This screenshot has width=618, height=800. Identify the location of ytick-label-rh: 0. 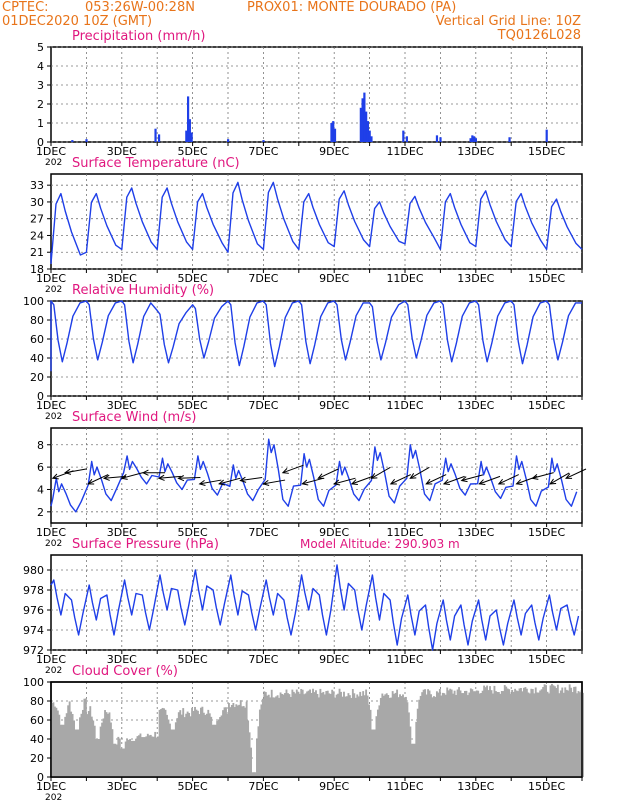
(40, 396).